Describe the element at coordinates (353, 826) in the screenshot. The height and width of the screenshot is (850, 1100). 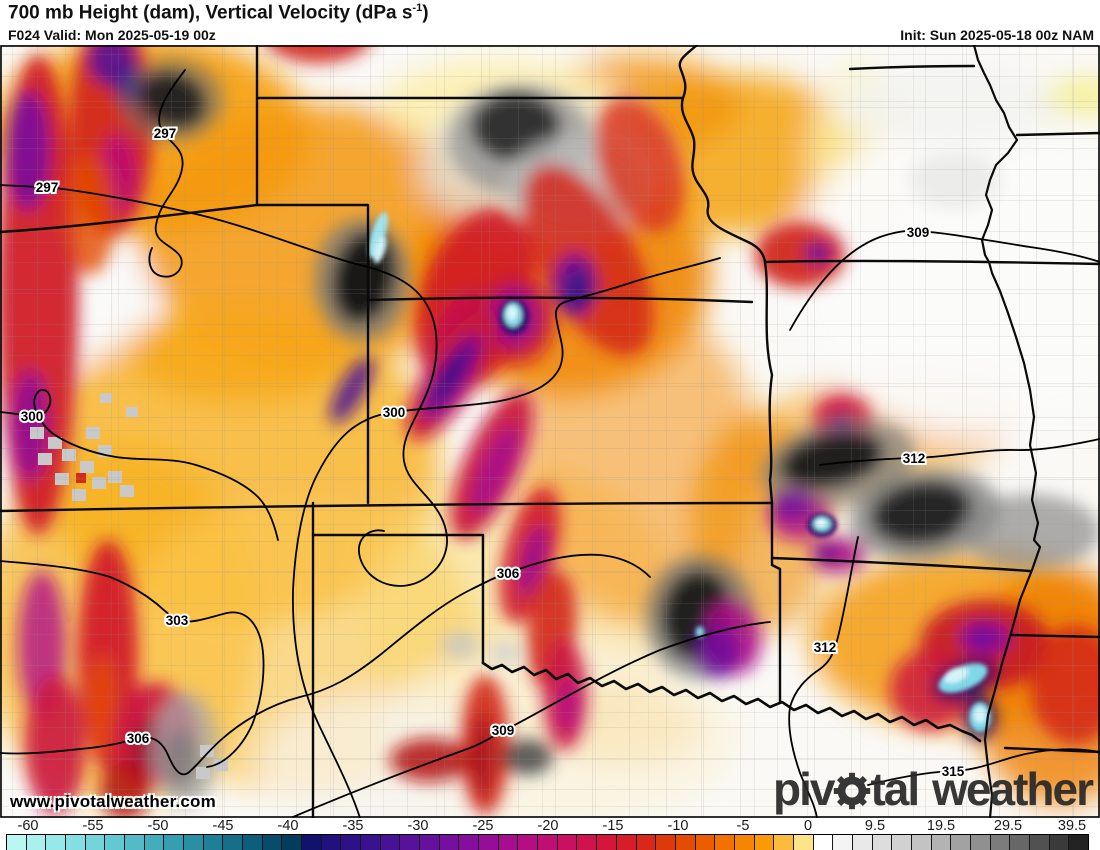
I see `colorbar-tick: -35` at that location.